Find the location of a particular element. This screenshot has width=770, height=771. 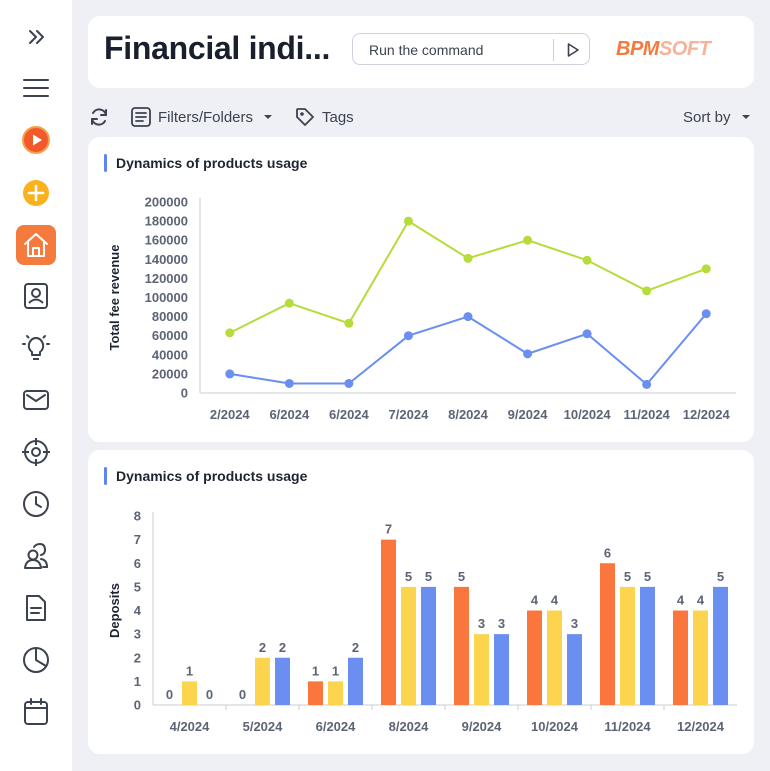

x-tick-label: 8/2024 is located at coordinates (409, 726).